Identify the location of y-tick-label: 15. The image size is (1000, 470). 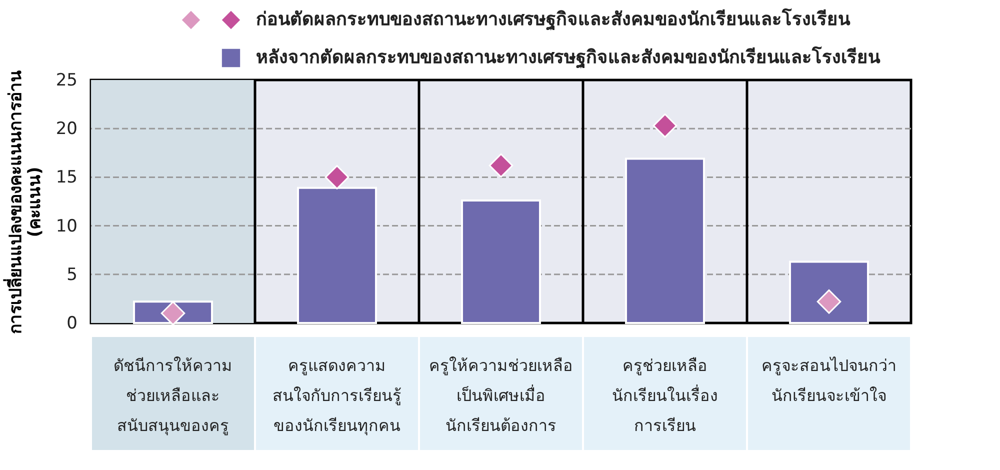
(67, 178).